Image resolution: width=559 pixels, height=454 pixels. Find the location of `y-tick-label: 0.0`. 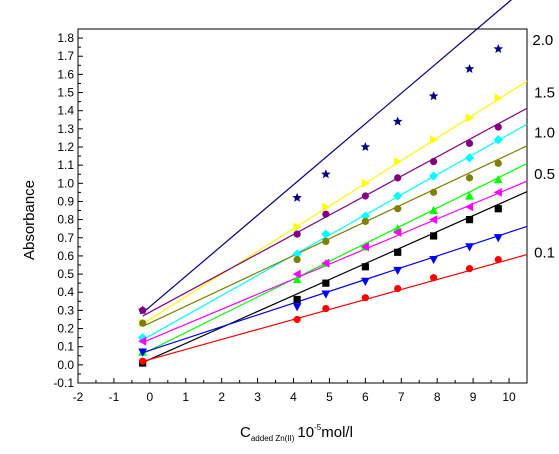

y-tick-label: 0.0 is located at coordinates (65, 365).